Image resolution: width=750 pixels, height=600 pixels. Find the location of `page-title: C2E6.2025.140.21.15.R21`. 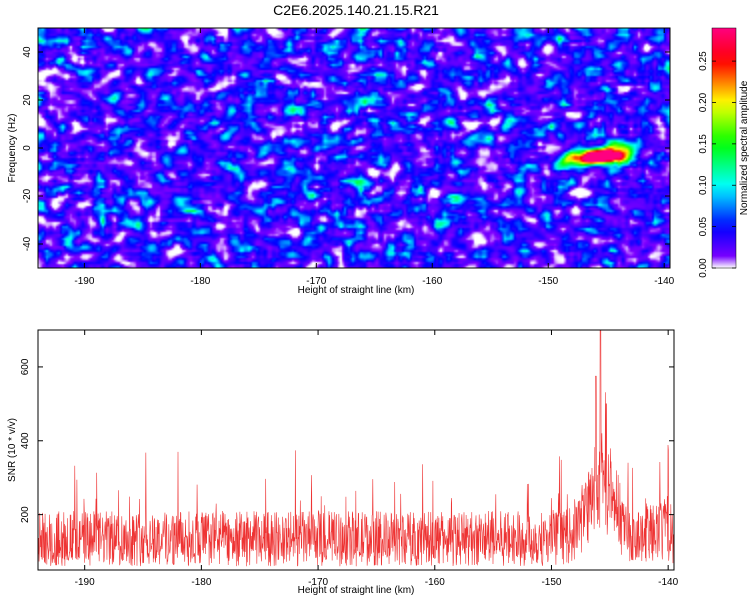

page-title: C2E6.2025.140.21.15.R21 is located at coordinates (356, 10).